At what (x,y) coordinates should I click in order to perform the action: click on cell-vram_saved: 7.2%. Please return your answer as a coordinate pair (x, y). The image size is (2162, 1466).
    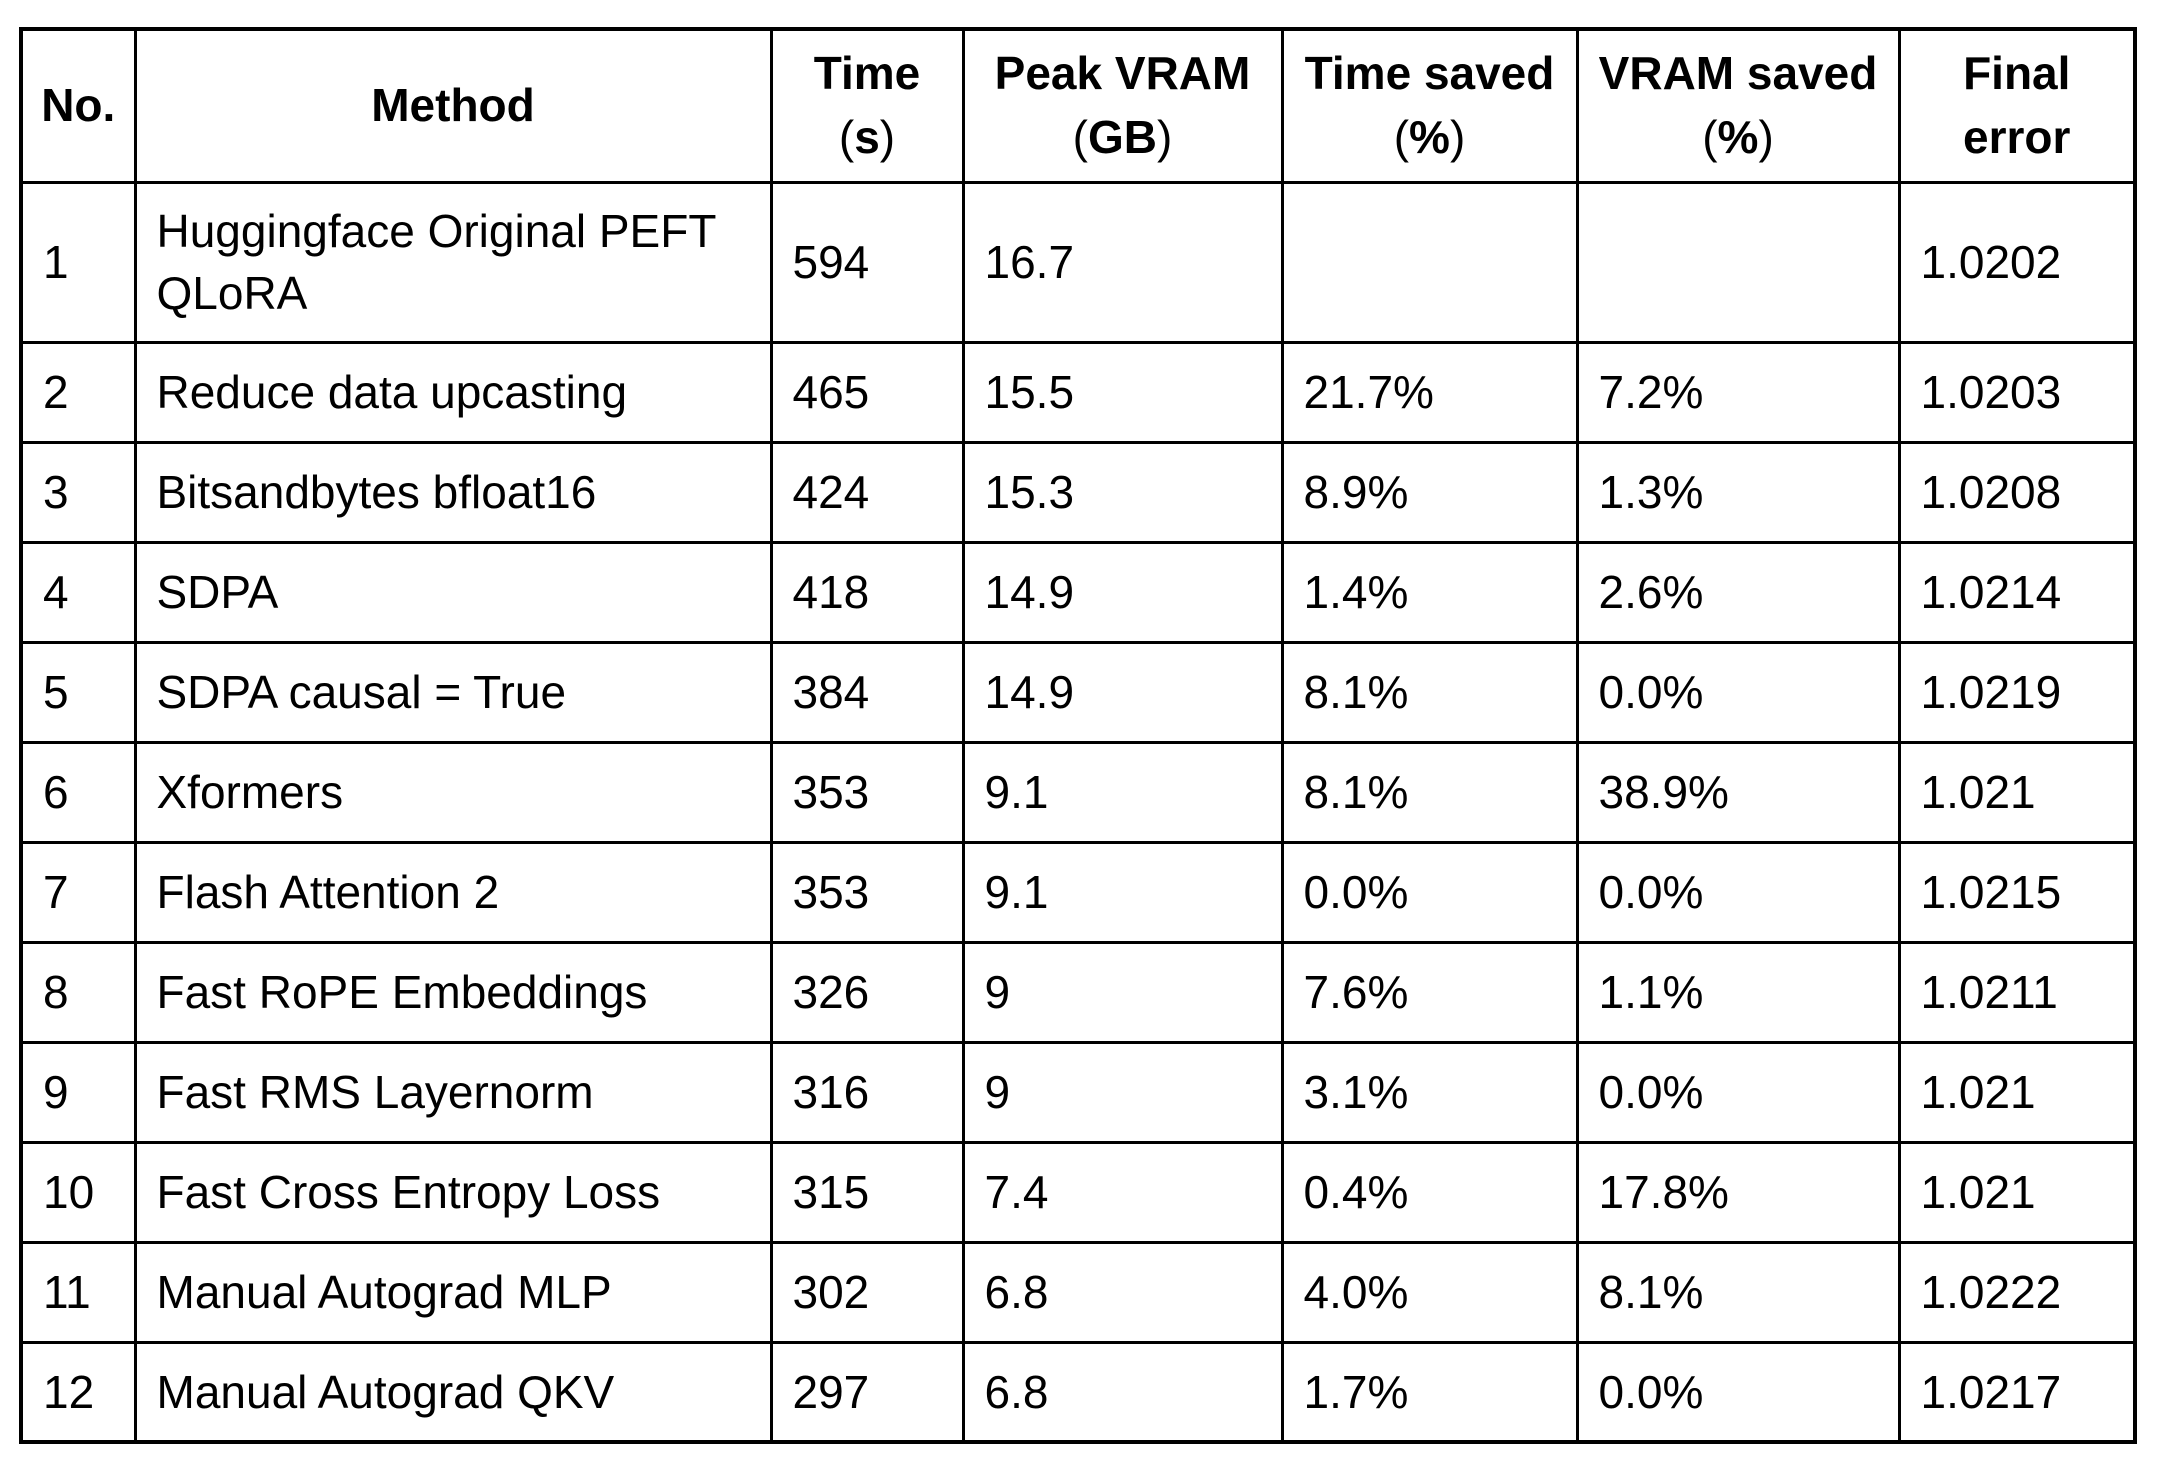
    Looking at the image, I should click on (1738, 392).